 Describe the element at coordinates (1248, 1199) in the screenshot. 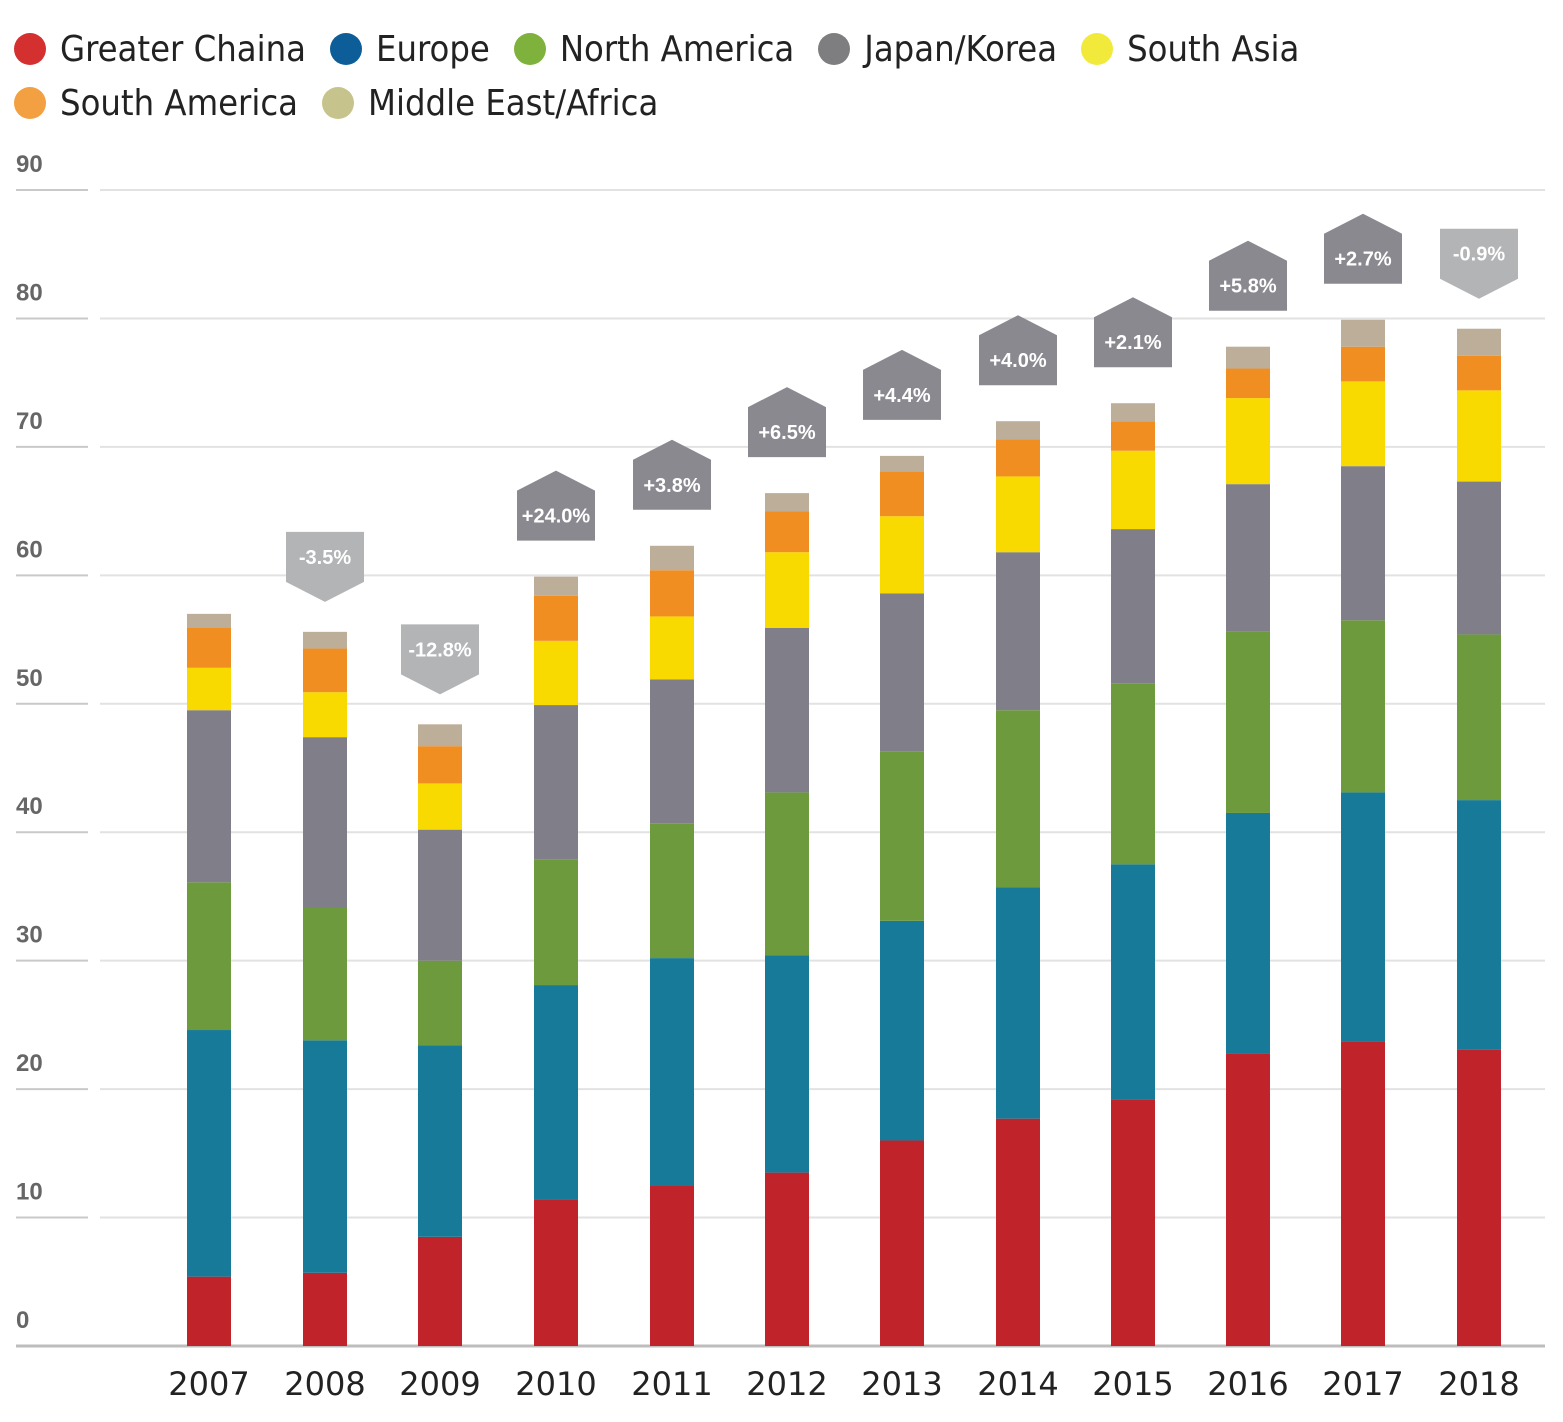

I see `bar-segment-greater-chaina-2016` at that location.